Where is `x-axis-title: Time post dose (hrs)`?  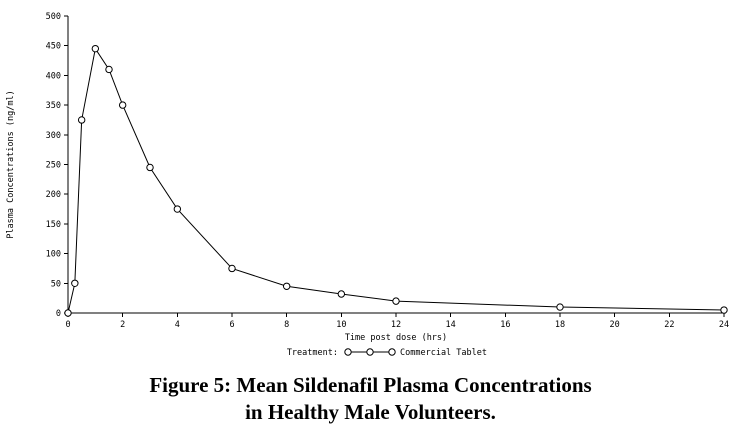
x-axis-title: Time post dose (hrs) is located at coordinates (396, 338).